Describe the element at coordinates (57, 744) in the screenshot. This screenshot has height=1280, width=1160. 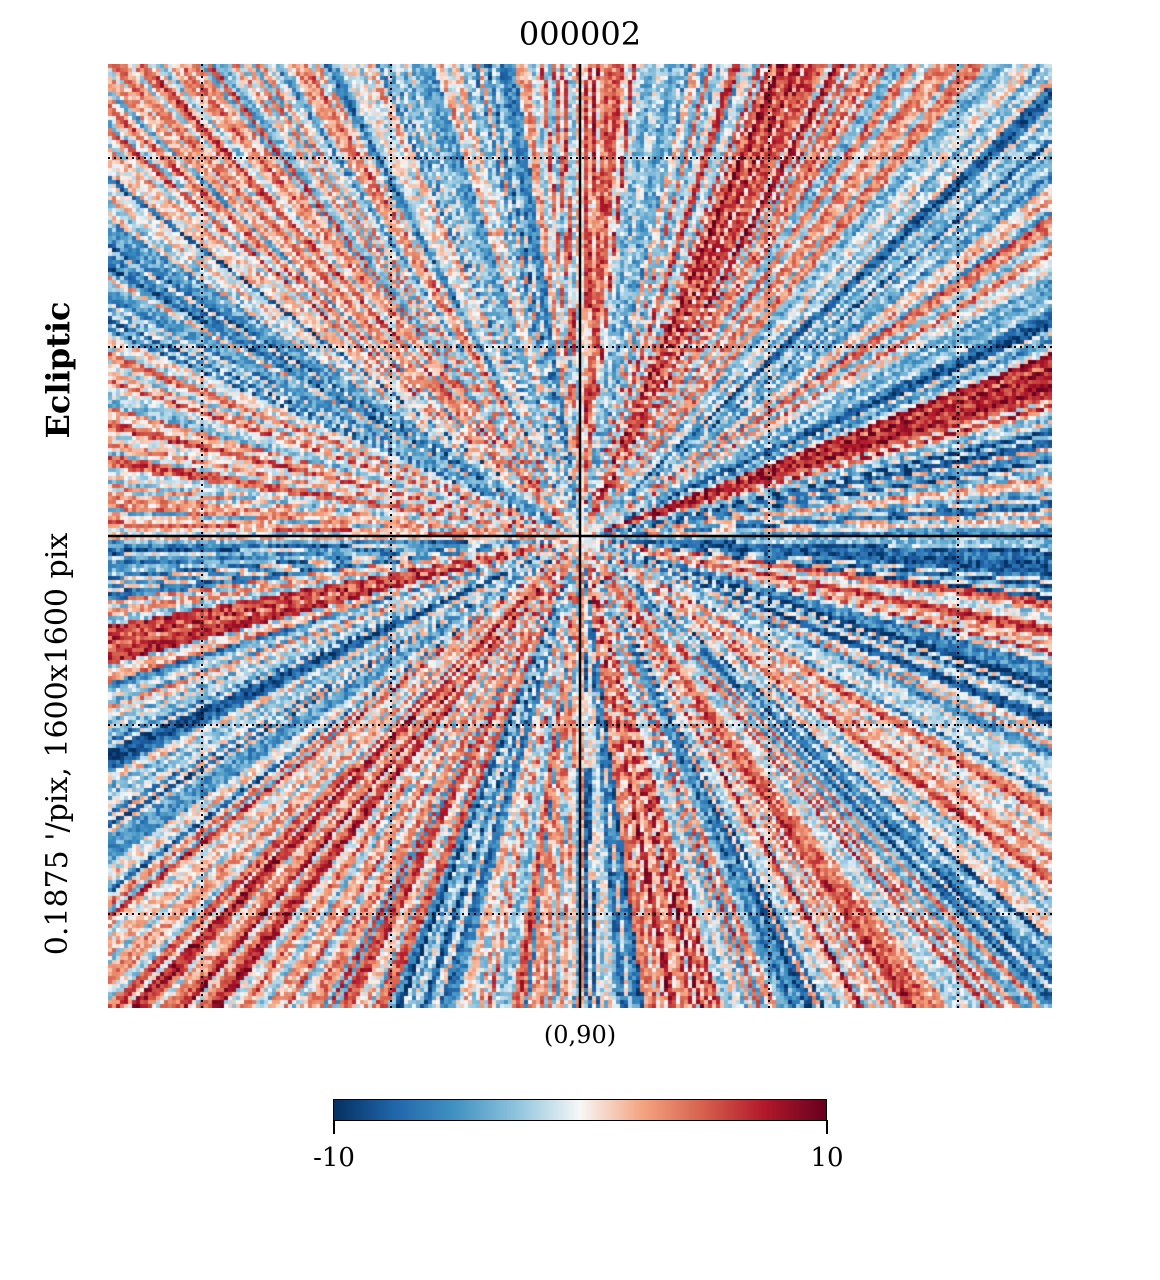
I see `resolution-label: 0.1875 '/pix, 1600x1600 pix` at that location.